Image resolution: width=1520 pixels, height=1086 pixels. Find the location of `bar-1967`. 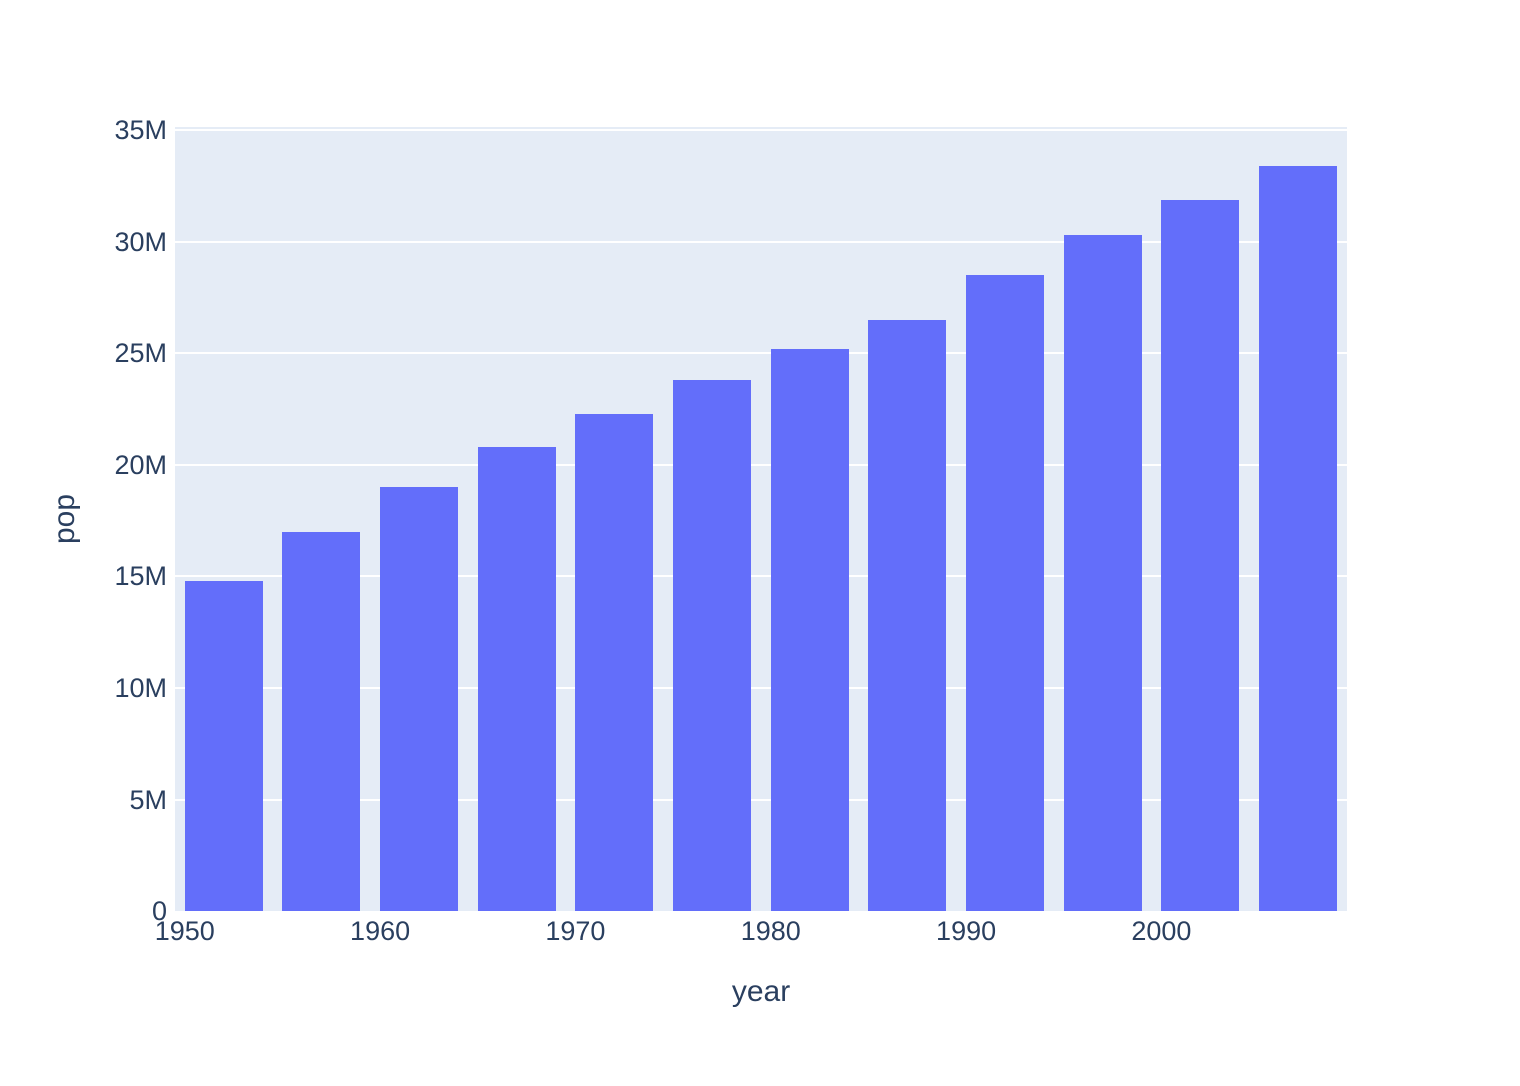

bar-1967 is located at coordinates (516, 679).